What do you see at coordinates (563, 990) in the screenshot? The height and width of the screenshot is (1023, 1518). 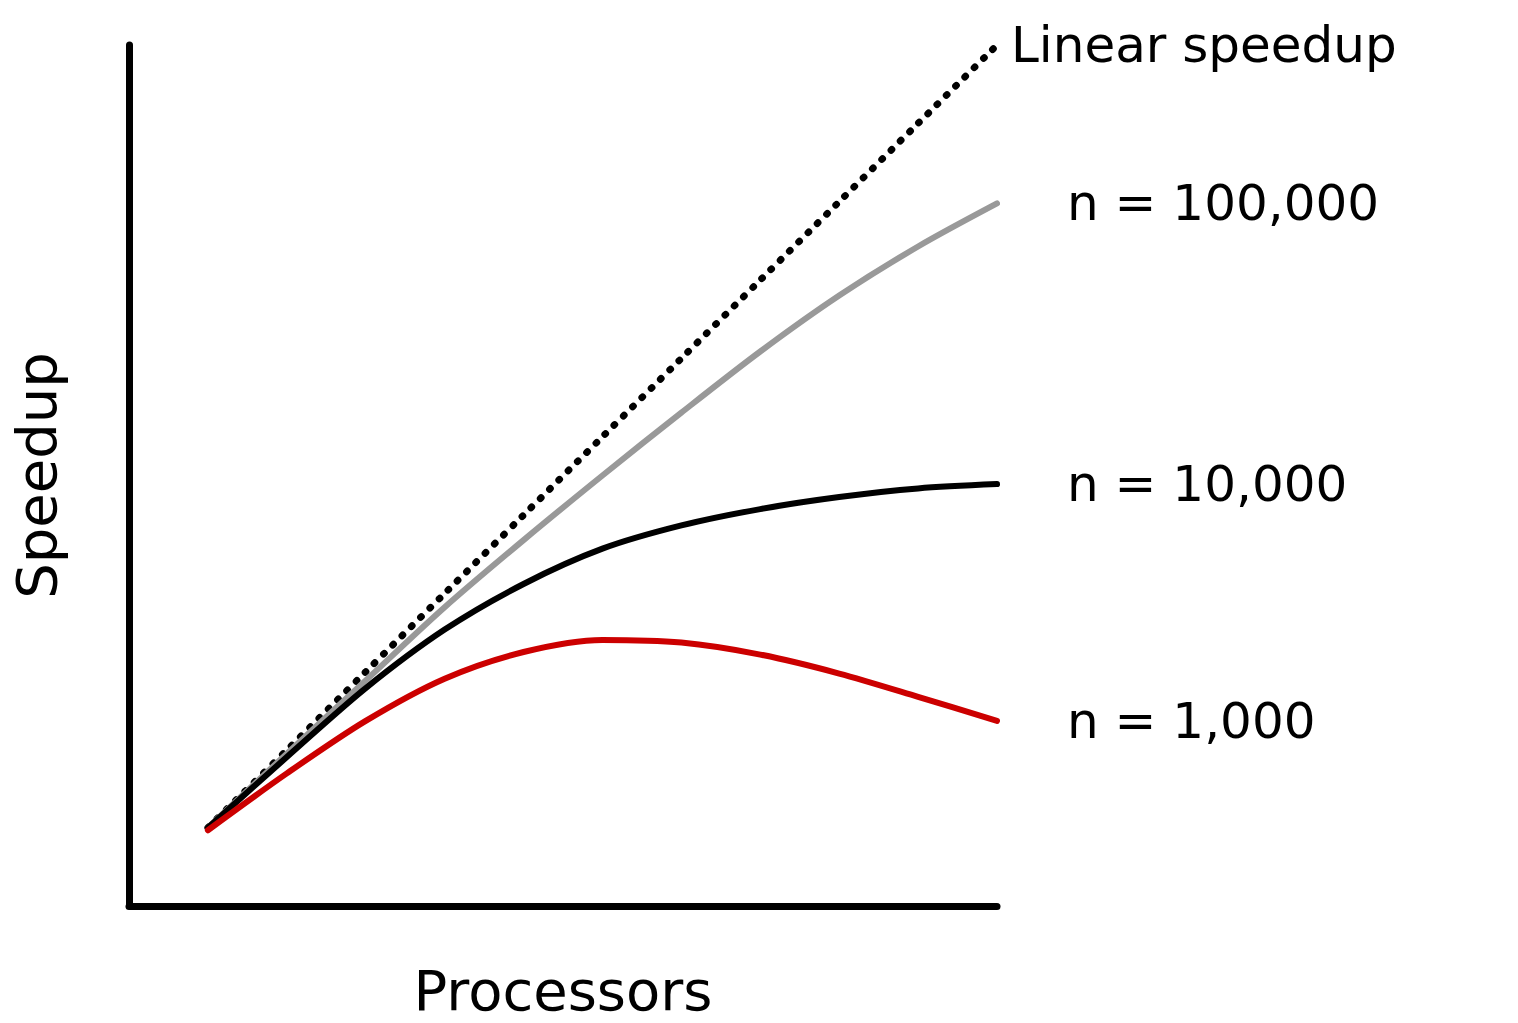 I see `x-axis-title: Processors` at bounding box center [563, 990].